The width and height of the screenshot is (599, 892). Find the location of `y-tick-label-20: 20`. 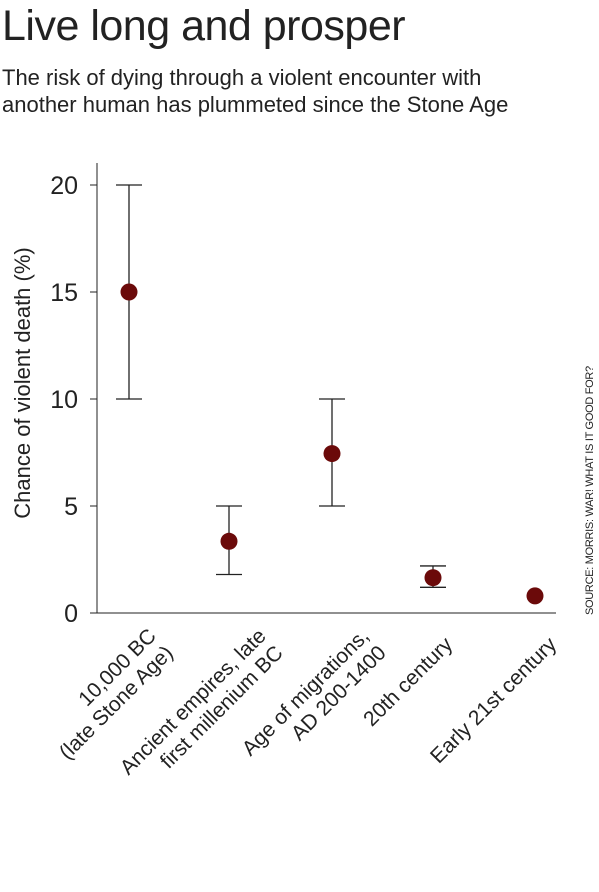

y-tick-label-20: 20 is located at coordinates (64, 186).